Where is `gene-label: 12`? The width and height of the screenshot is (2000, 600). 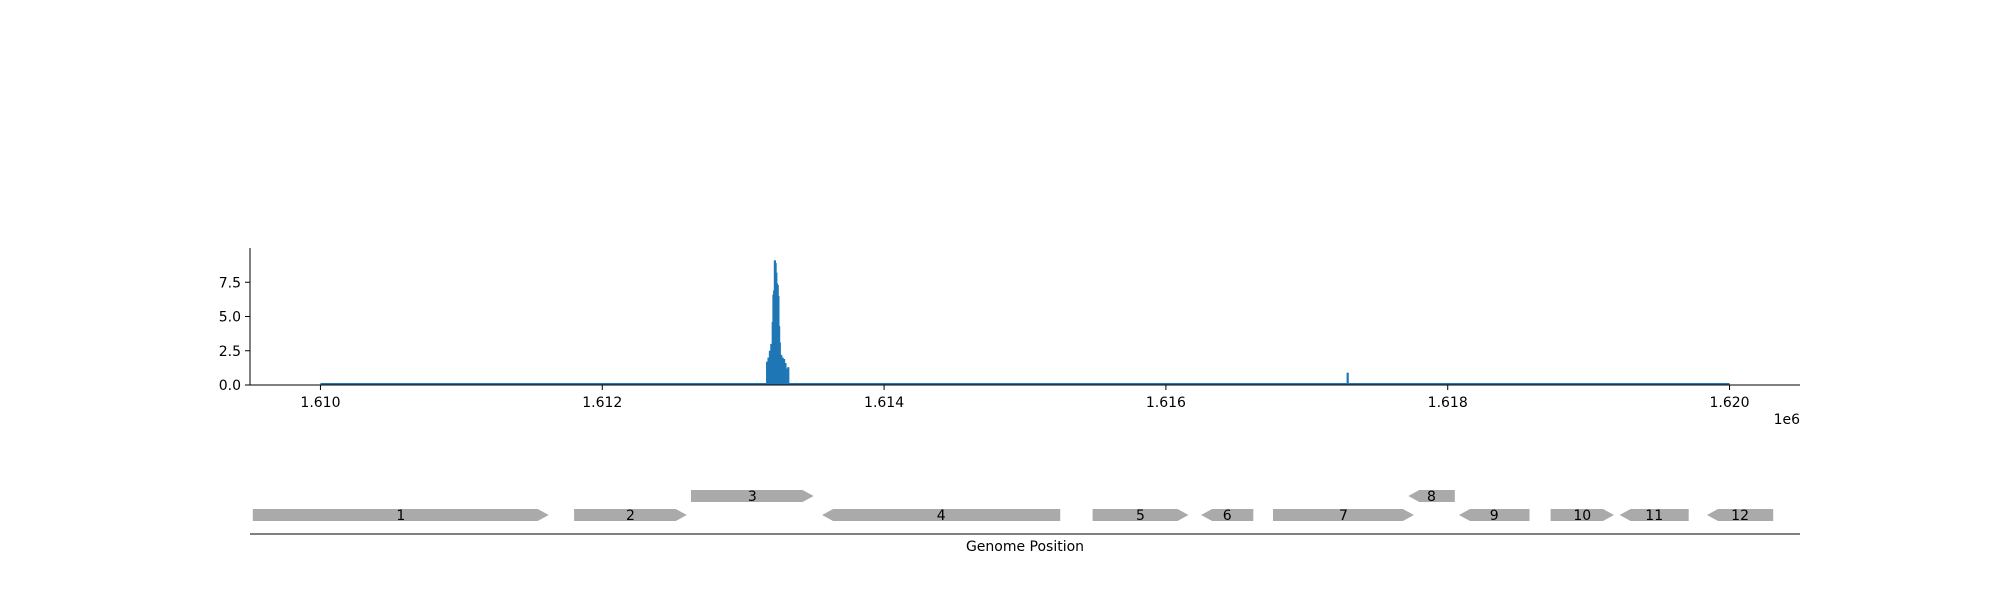 gene-label: 12 is located at coordinates (1740, 516).